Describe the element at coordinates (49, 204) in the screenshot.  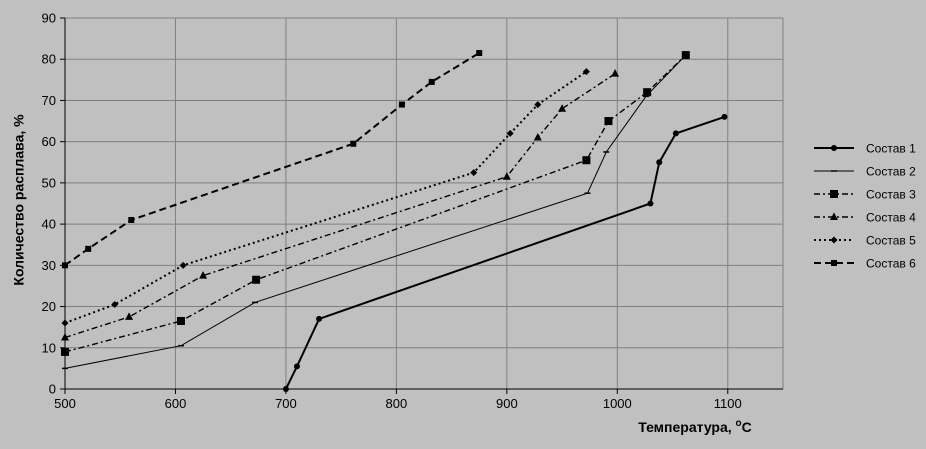
I see `y-tick-labels: 0 10 20 30 40 50 60 70 80 90` at that location.